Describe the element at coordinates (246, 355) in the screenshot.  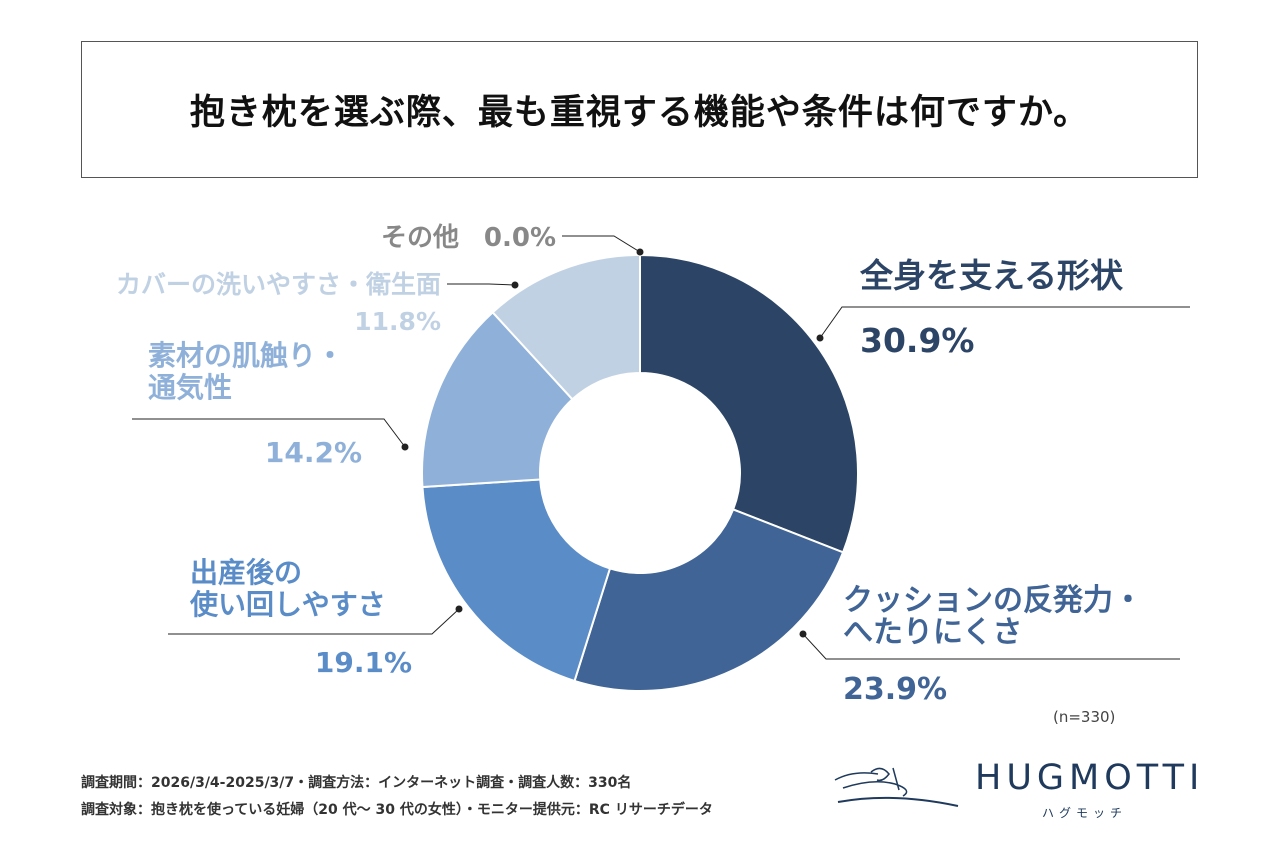
I see `slice-label-3-line-0: 素材の肌触り・` at that location.